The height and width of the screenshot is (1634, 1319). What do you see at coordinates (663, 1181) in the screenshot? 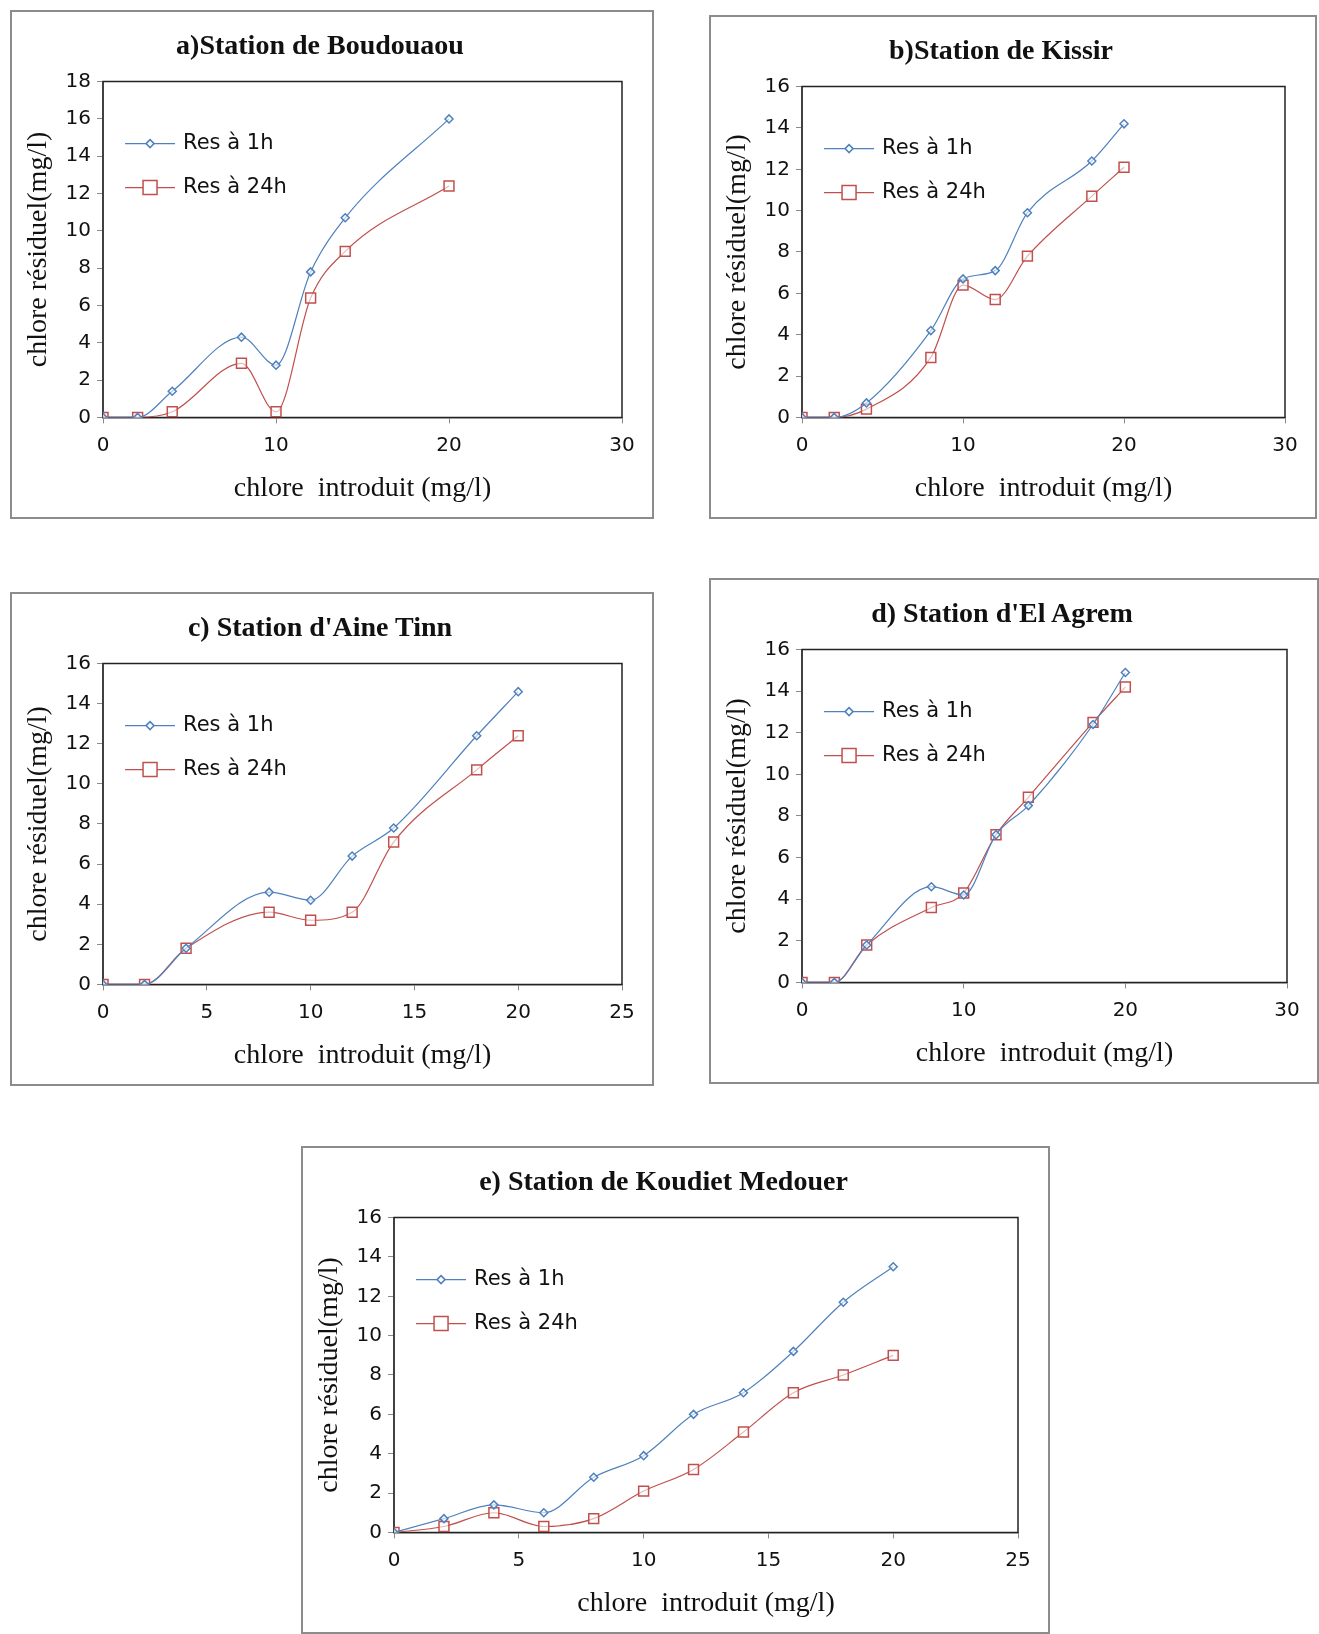
I see `chart-title: e) Station de Koudiet Medouer` at bounding box center [663, 1181].